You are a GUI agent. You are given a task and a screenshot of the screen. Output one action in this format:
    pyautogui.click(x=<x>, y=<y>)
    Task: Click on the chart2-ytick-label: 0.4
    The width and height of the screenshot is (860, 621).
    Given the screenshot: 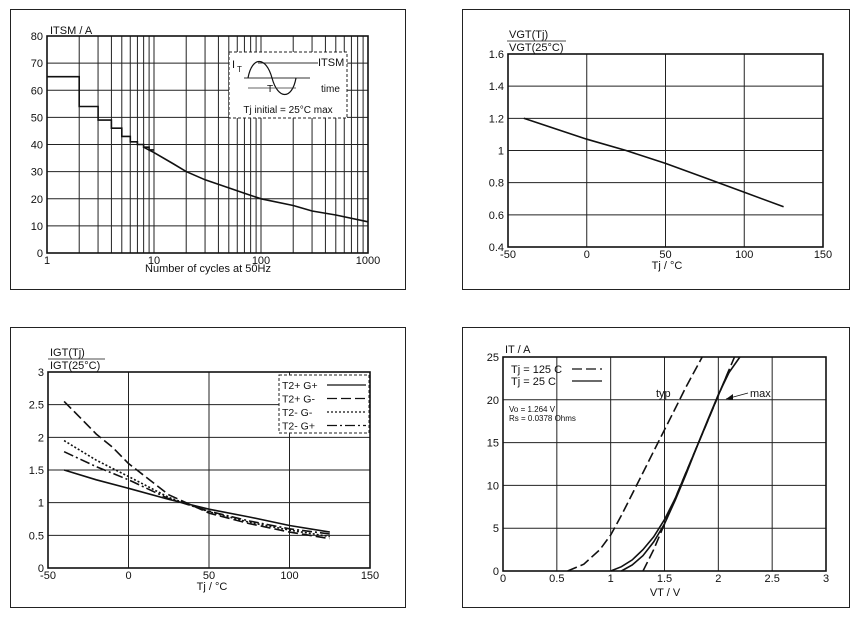 What is the action you would take?
    pyautogui.click(x=496, y=248)
    